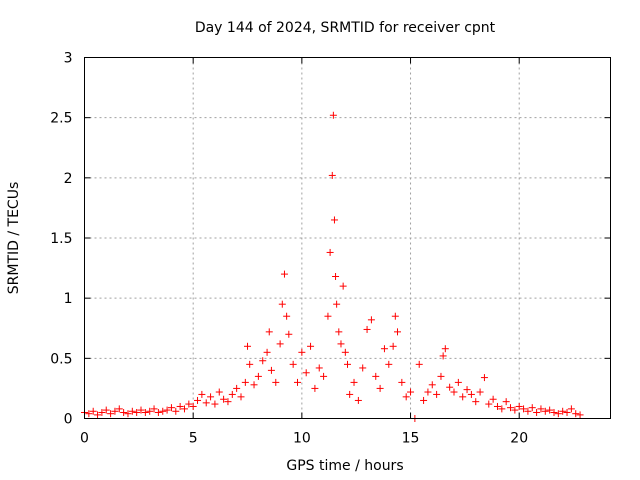 This screenshot has height=480, width=640. What do you see at coordinates (61, 359) in the screenshot?
I see `y-tick-label: 0.5` at bounding box center [61, 359].